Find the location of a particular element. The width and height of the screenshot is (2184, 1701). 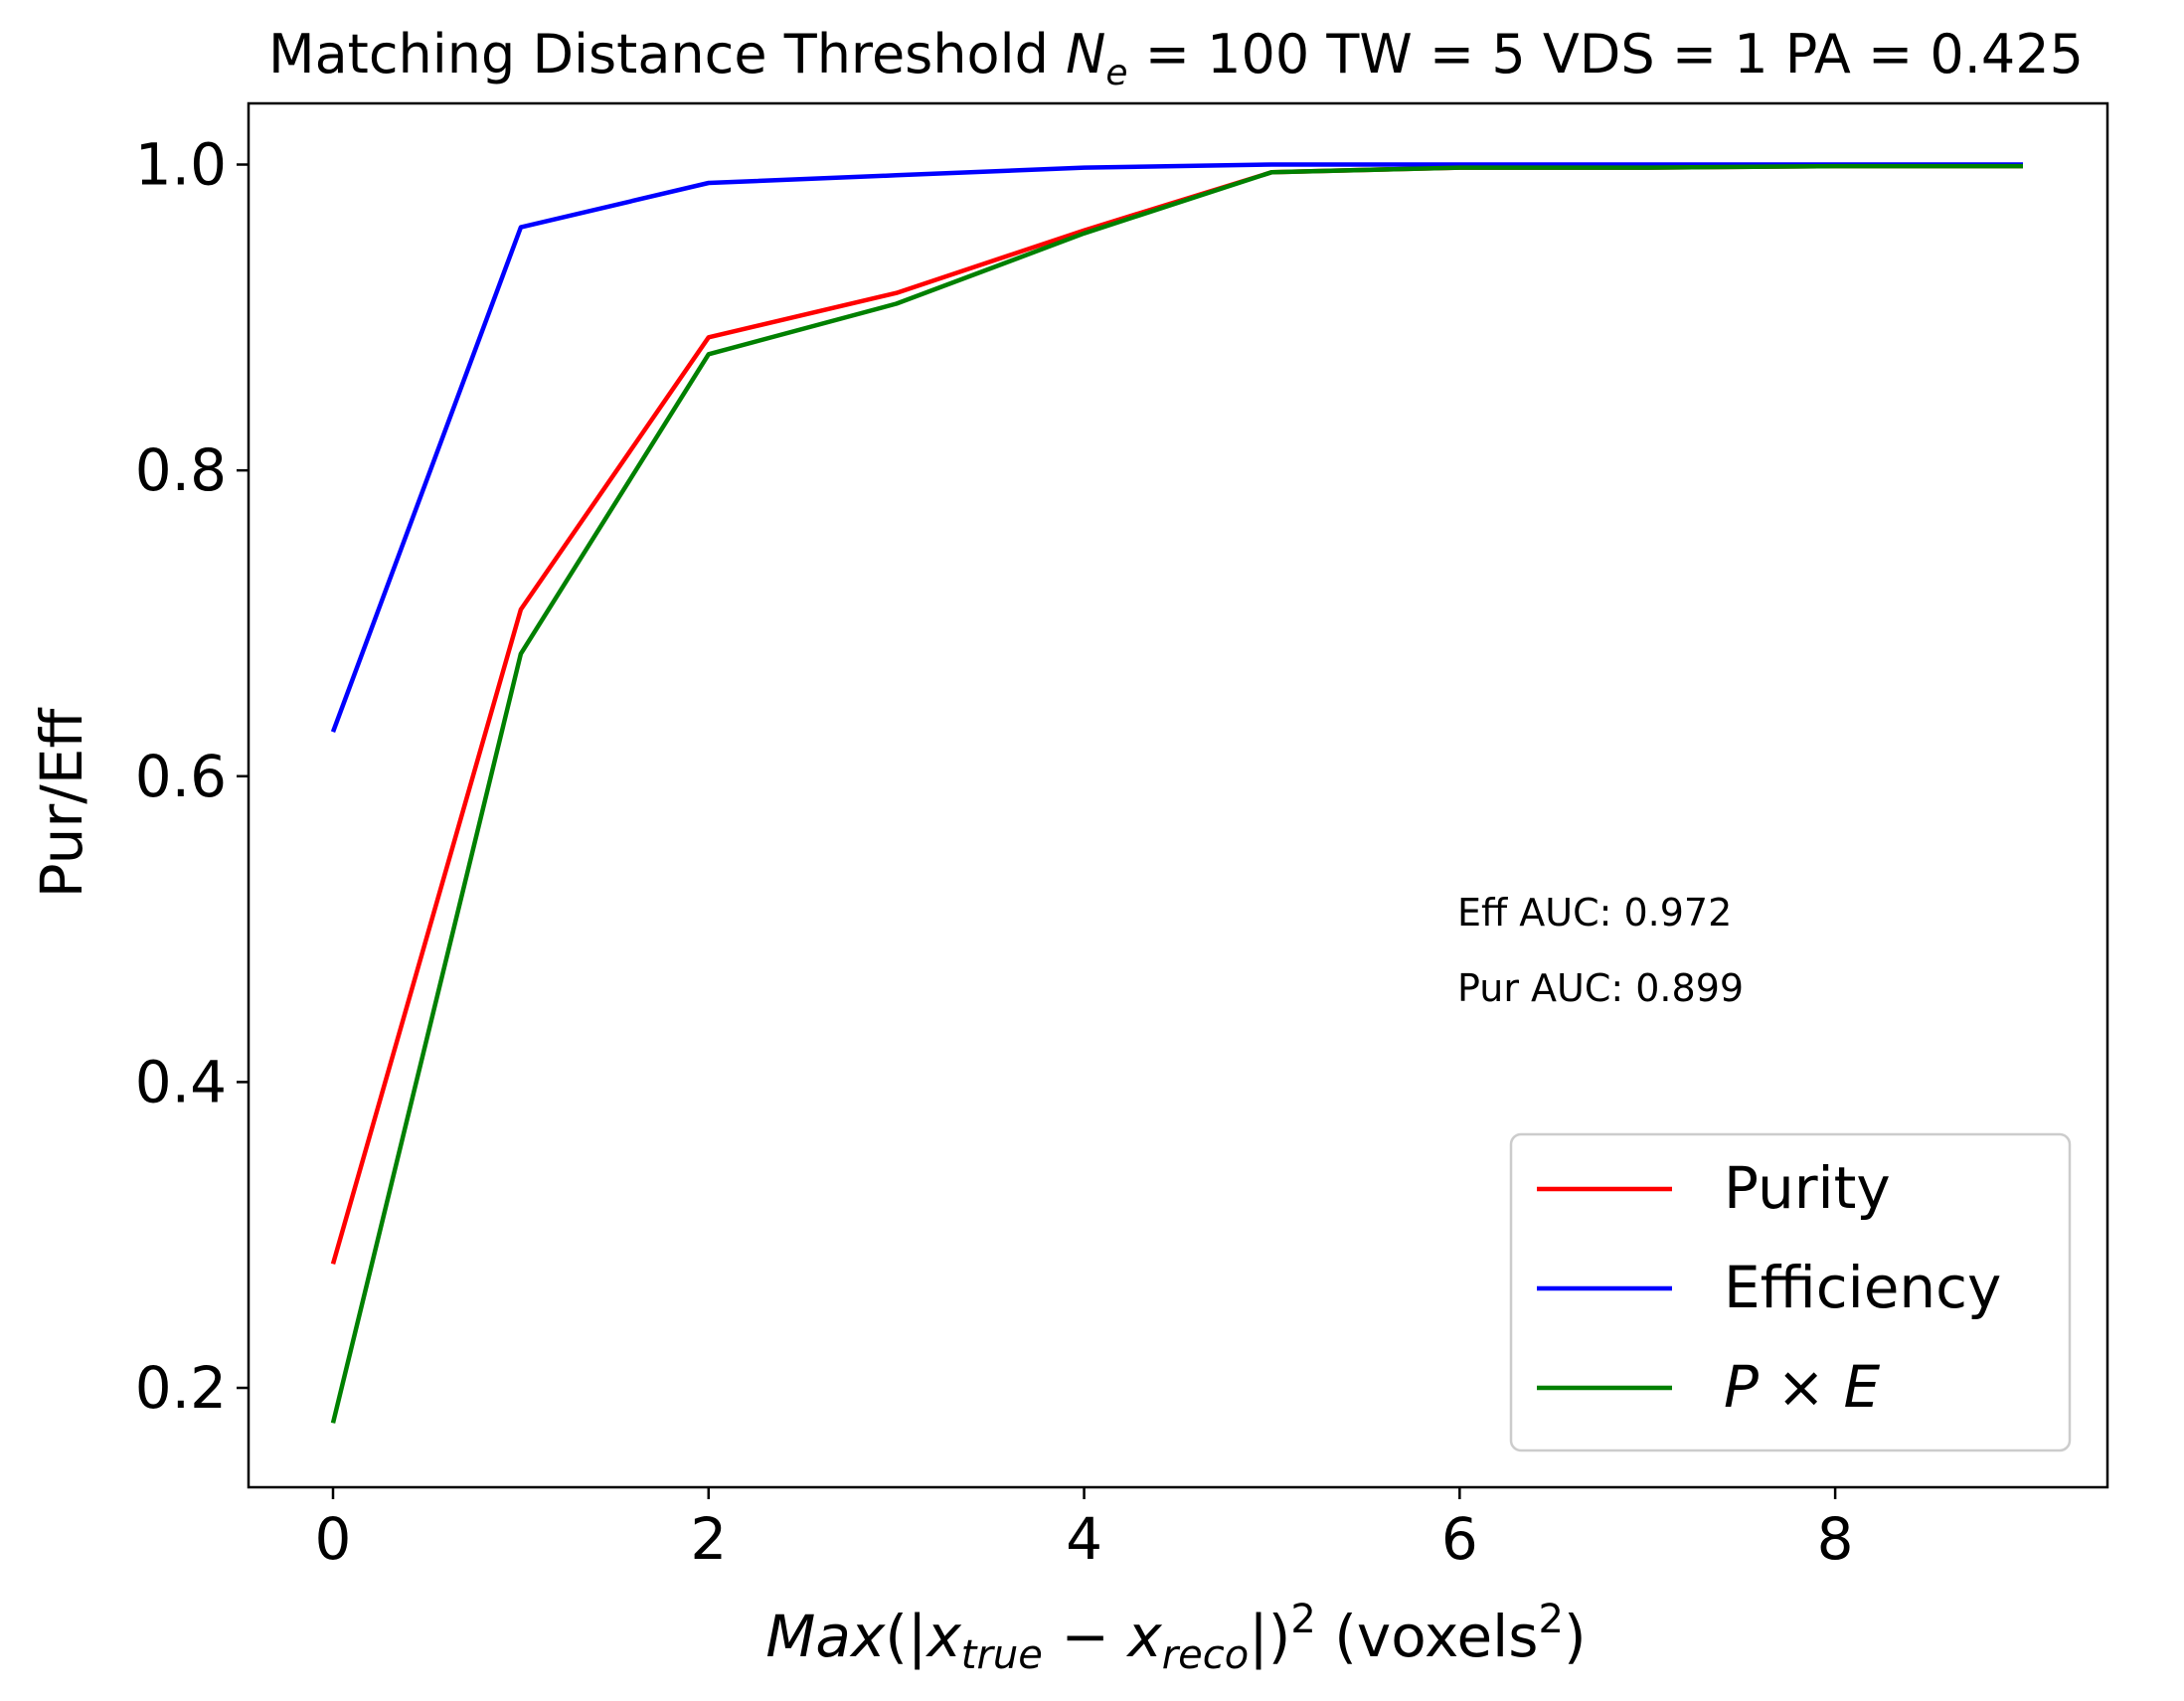

y-tick-label: 0.2 is located at coordinates (181, 1388).